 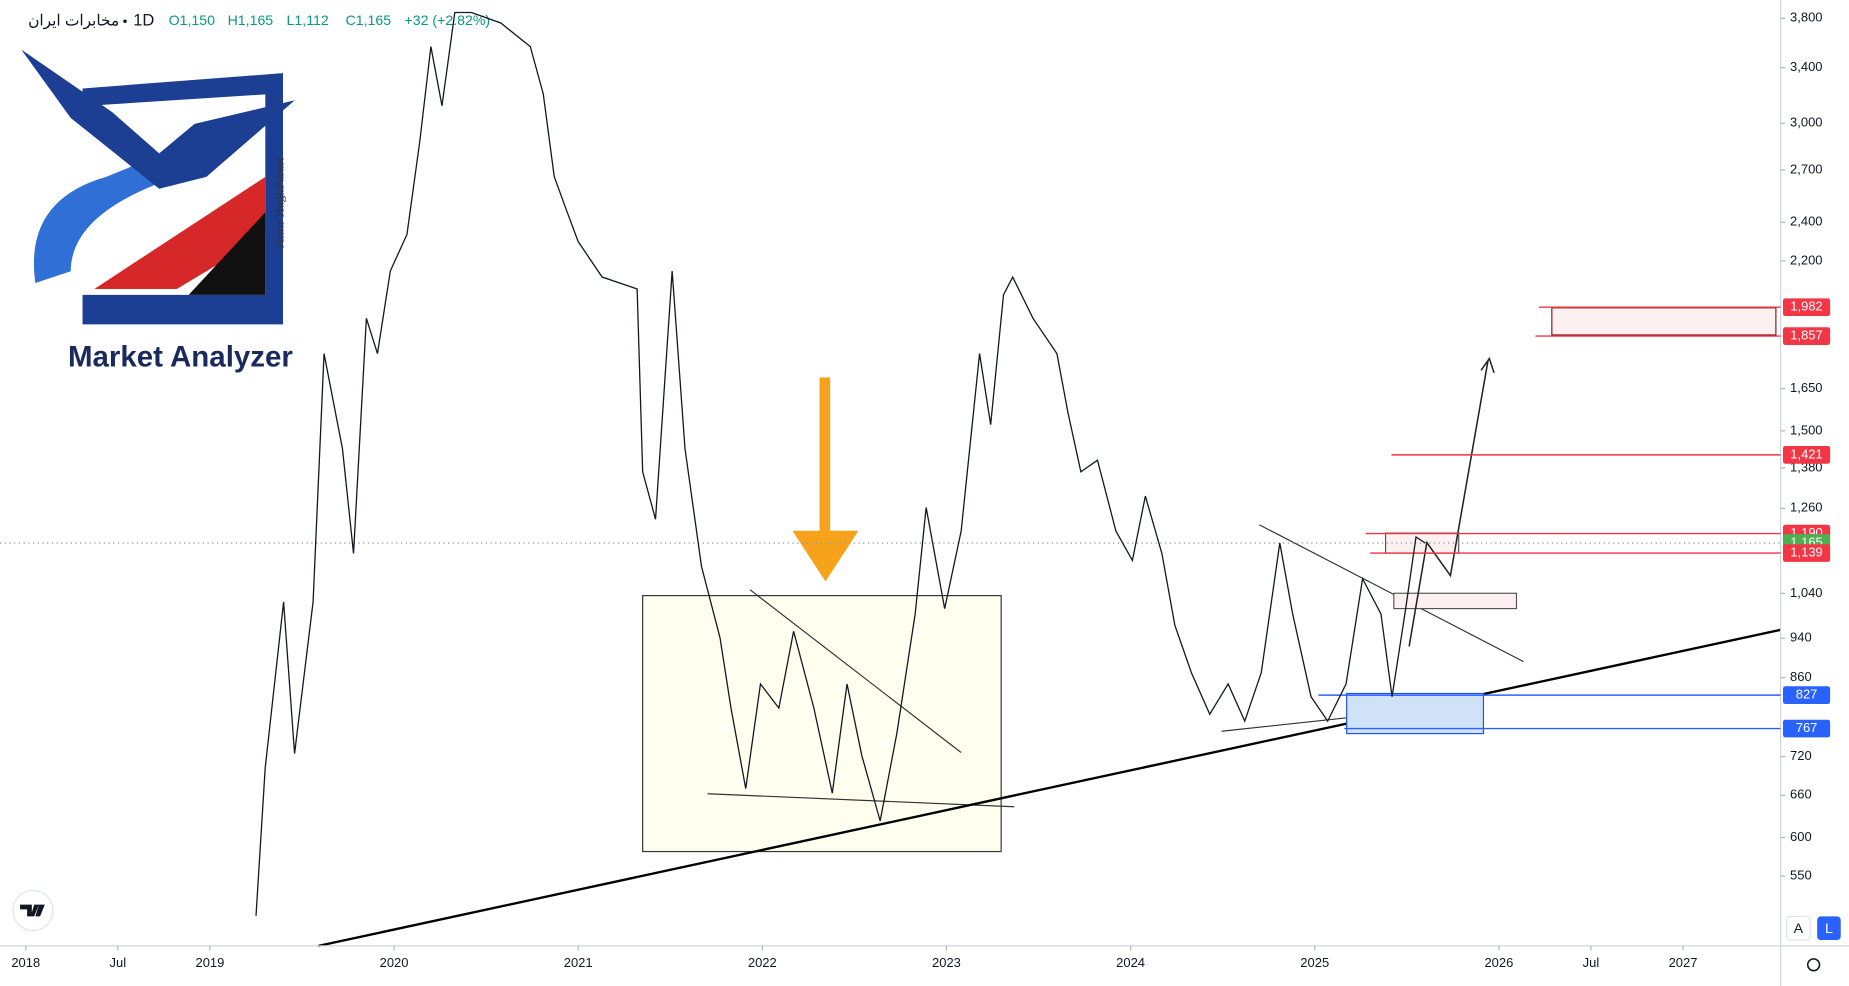 What do you see at coordinates (369, 20) in the screenshot?
I see `ohlc-close: C1,165` at bounding box center [369, 20].